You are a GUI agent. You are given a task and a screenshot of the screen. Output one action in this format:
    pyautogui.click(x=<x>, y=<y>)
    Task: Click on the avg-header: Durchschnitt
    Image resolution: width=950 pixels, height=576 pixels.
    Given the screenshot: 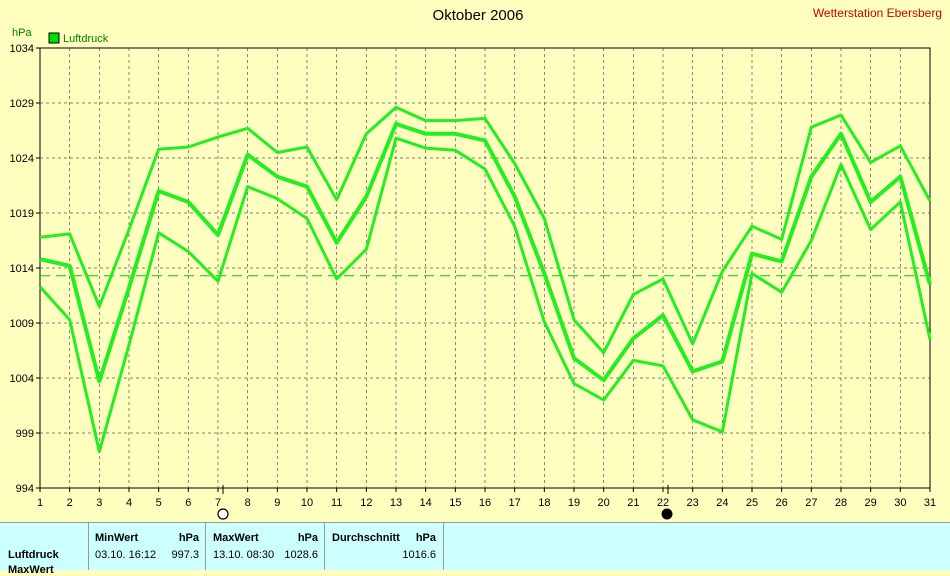 What is the action you would take?
    pyautogui.click(x=366, y=538)
    